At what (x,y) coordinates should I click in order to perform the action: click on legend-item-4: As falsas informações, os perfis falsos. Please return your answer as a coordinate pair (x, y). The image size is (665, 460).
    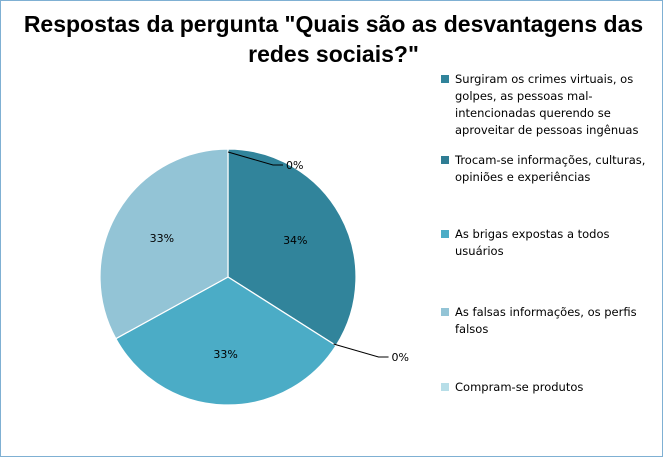
    Looking at the image, I should click on (548, 321).